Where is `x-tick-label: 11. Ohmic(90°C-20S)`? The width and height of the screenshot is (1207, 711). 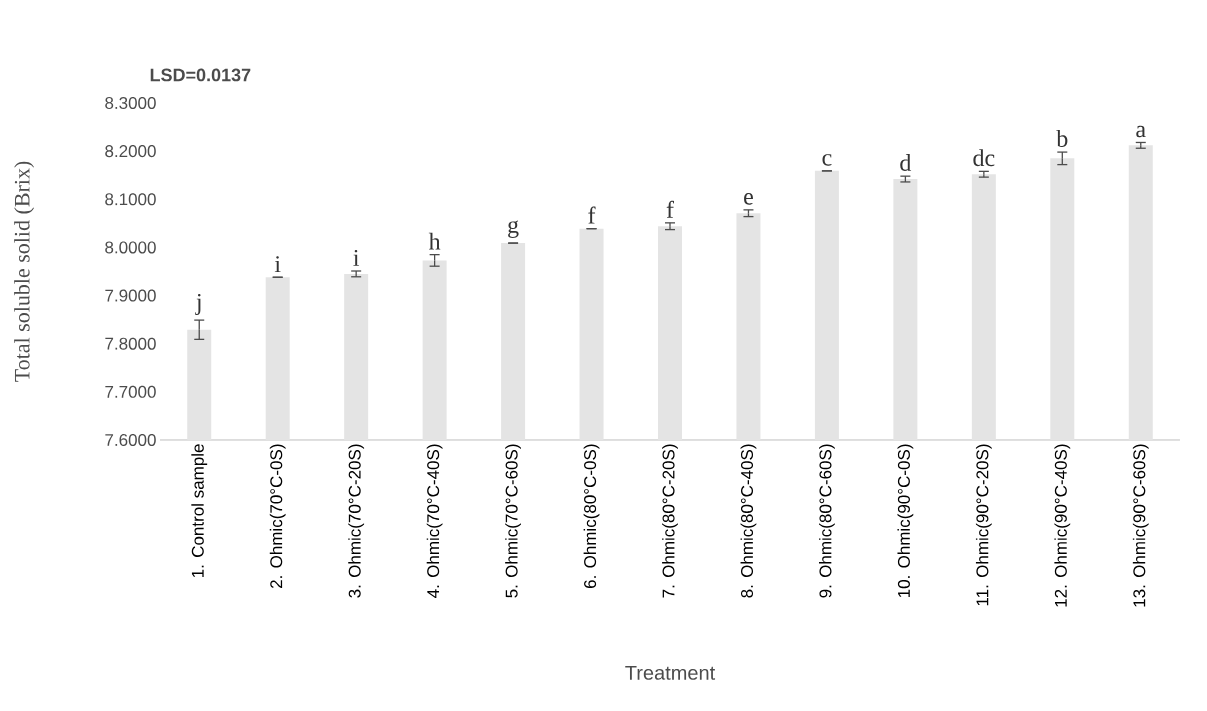 x-tick-label: 11. Ohmic(90°C-20S) is located at coordinates (983, 525).